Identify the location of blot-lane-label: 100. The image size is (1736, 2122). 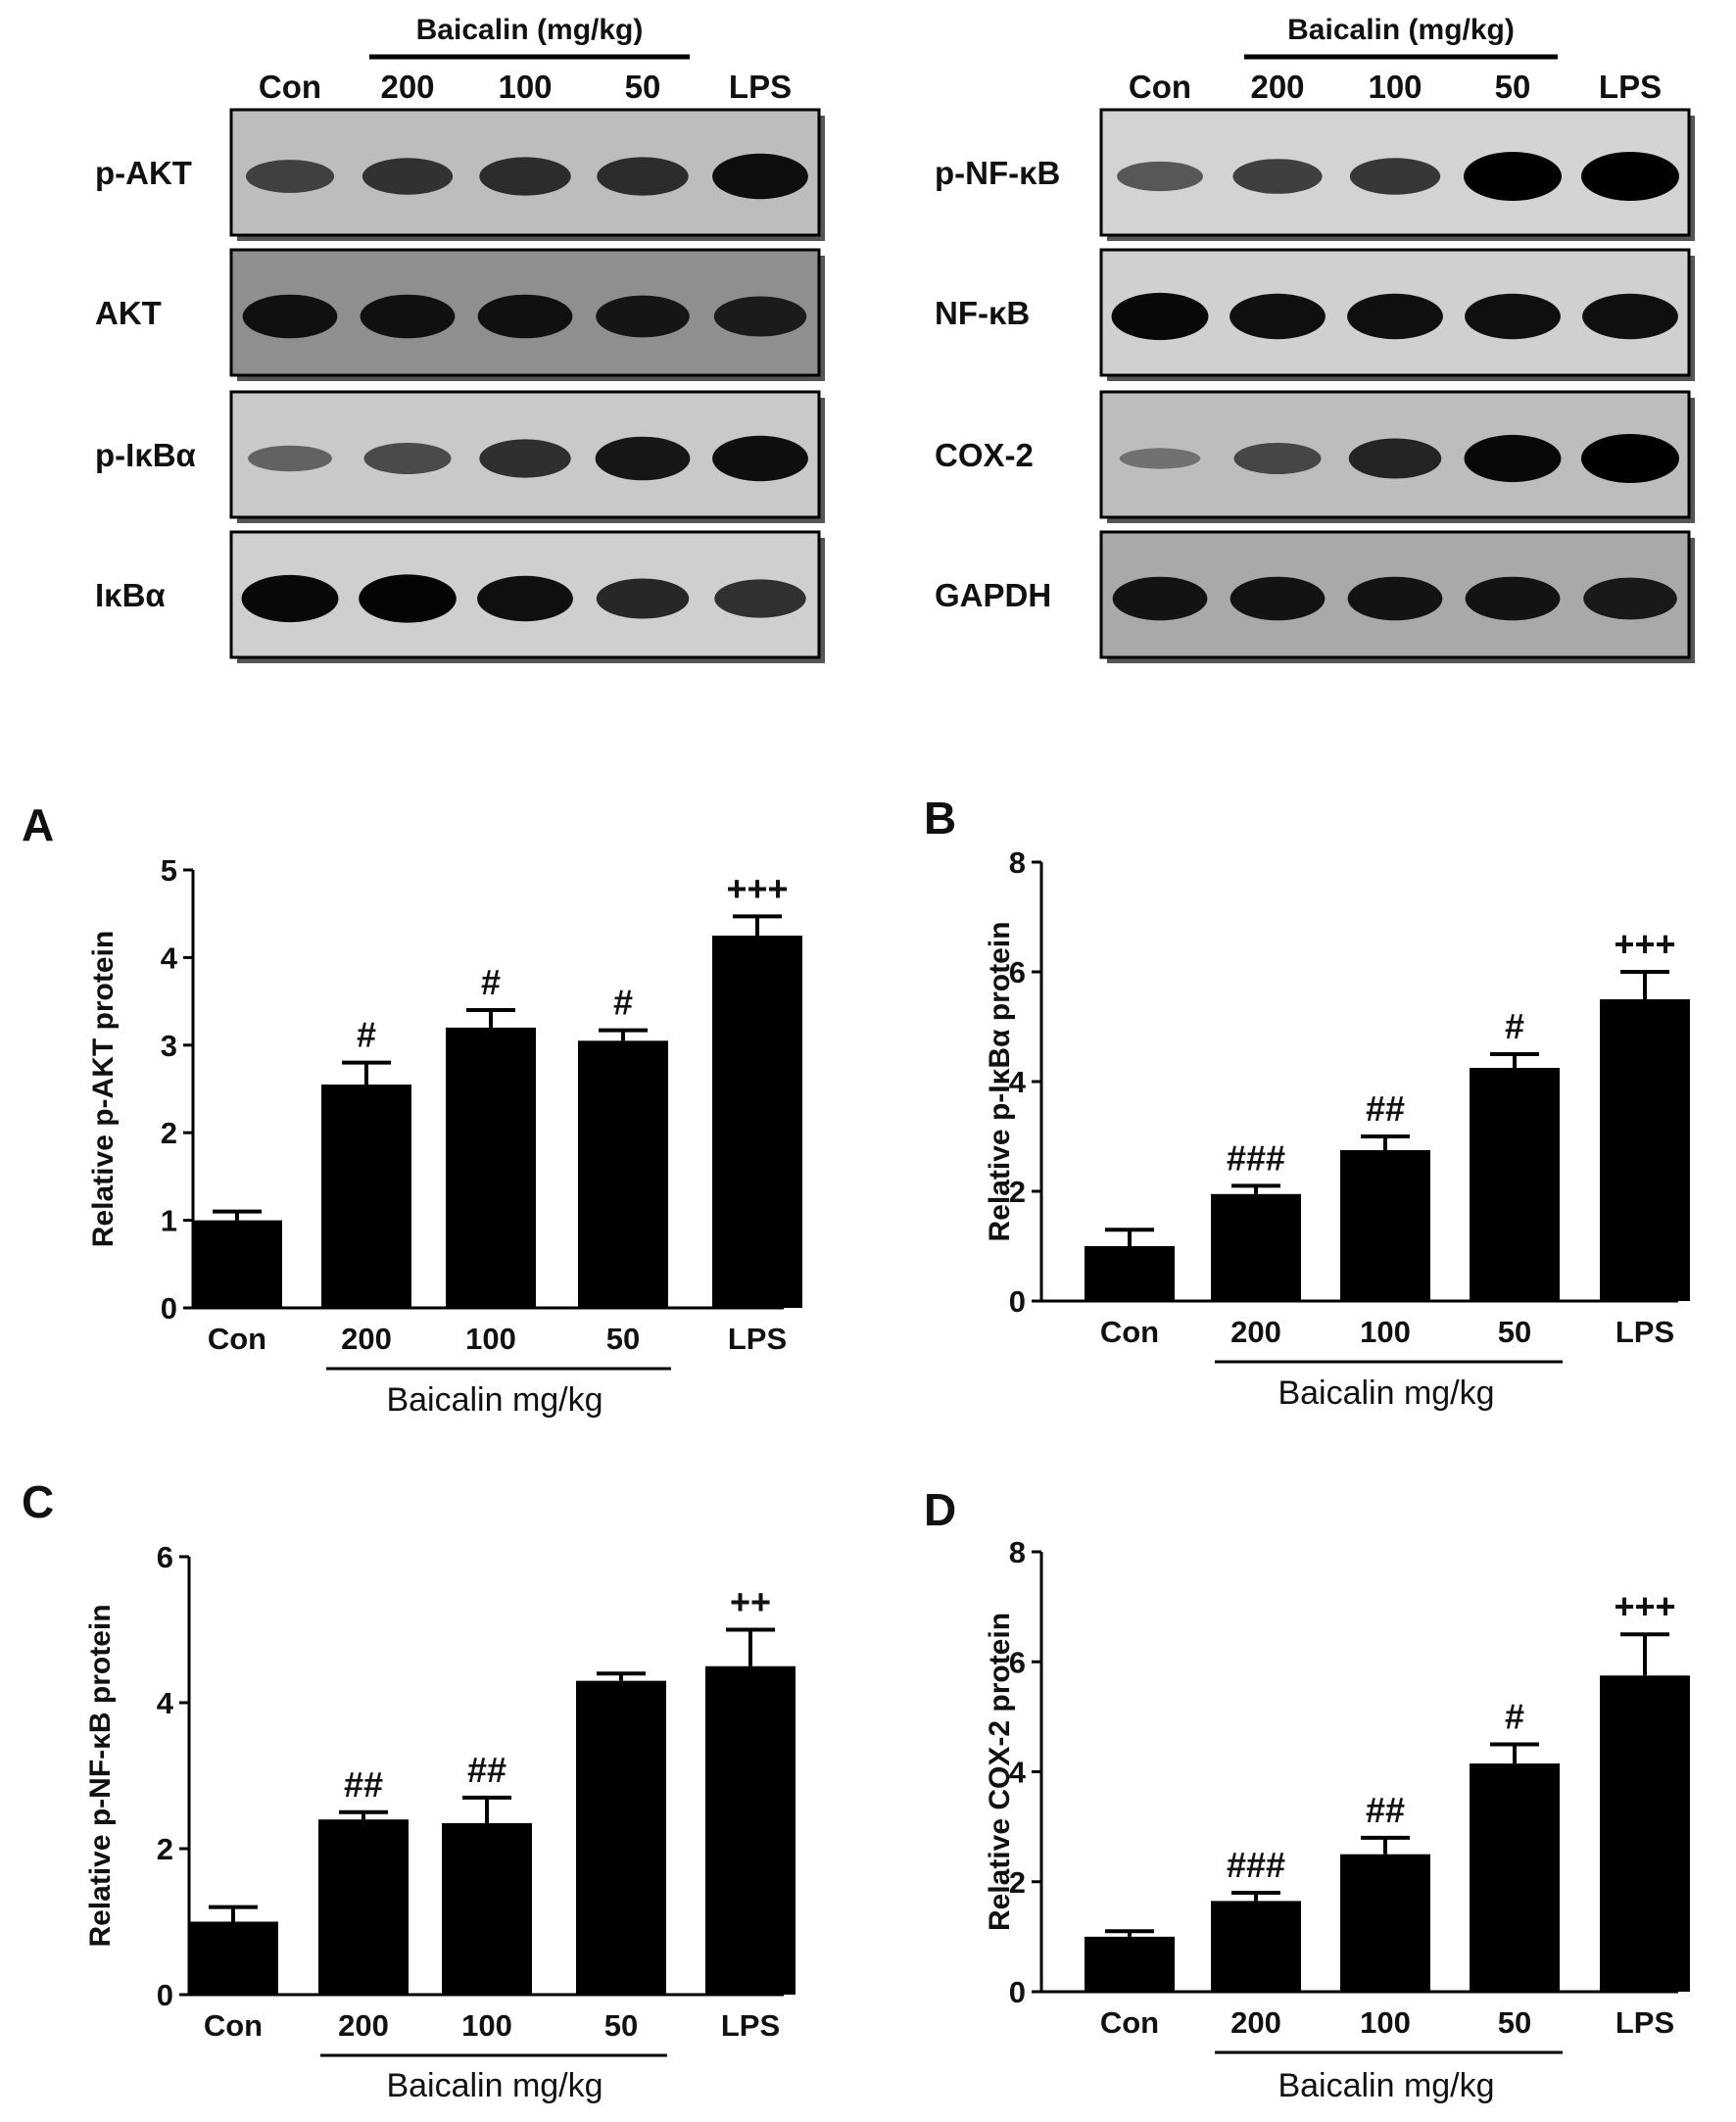
(525, 87).